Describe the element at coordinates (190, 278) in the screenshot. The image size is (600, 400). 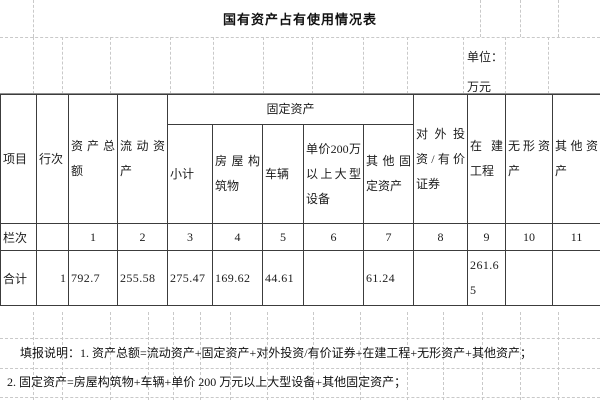
I see `value-subtotal: 275.47` at that location.